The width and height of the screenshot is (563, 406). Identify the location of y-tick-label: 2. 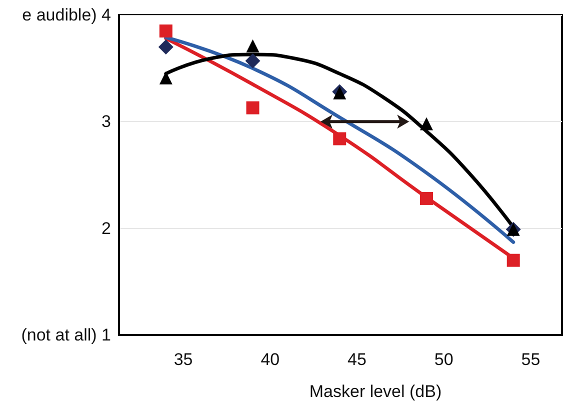
(106, 228).